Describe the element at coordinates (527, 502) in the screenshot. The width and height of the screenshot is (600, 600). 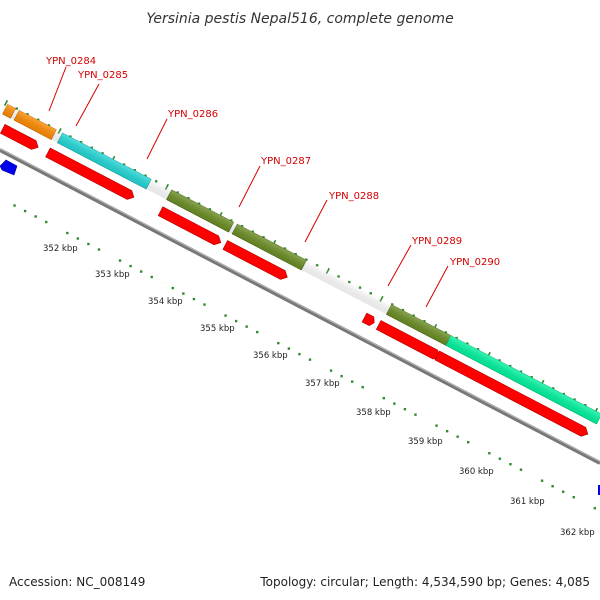
I see `scale-label-361: 361 kbp` at that location.